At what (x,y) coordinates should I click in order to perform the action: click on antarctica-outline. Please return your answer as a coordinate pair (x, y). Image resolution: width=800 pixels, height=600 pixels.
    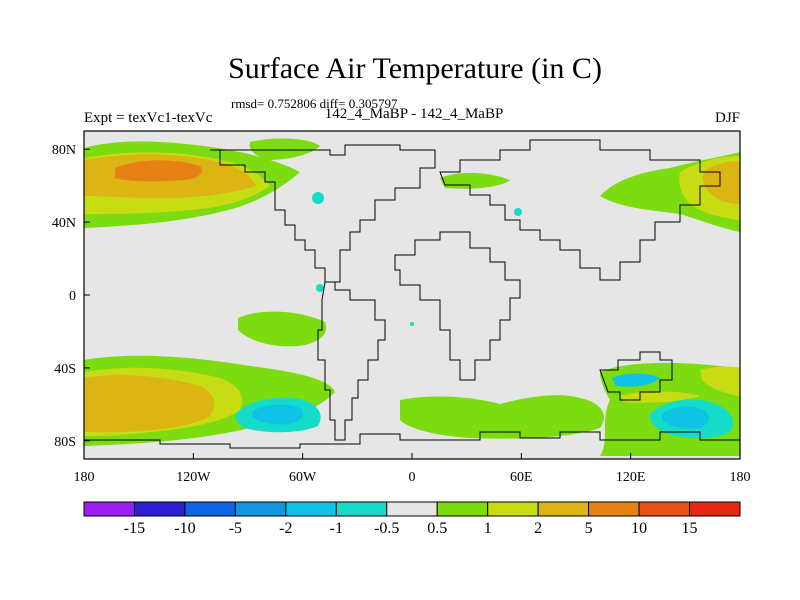
    Looking at the image, I should click on (412, 440).